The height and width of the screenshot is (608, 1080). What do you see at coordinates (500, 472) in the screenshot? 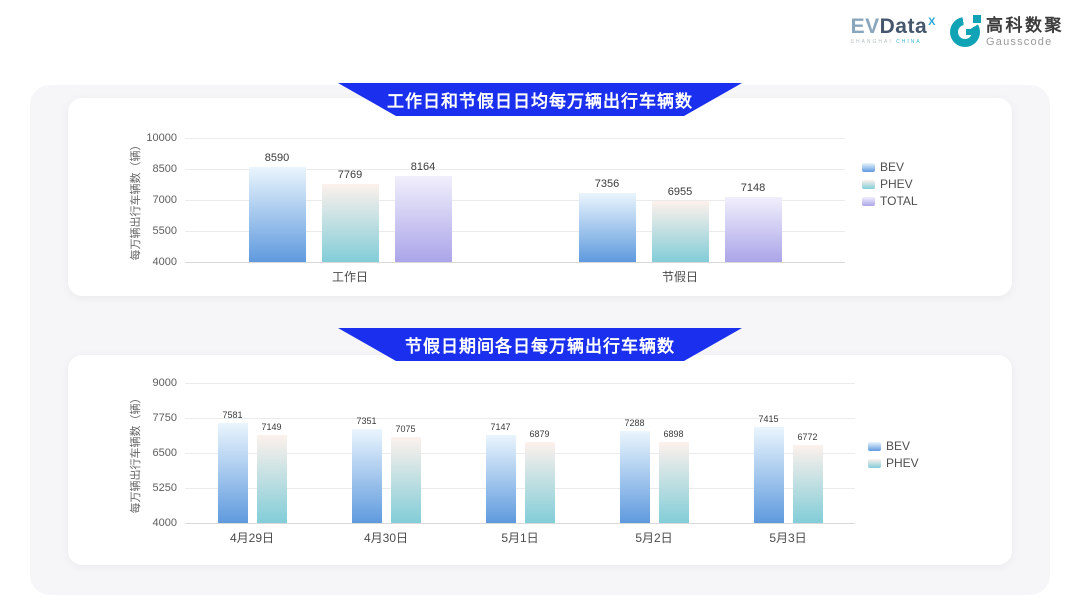
I see `bar-bev: 7147` at bounding box center [500, 472].